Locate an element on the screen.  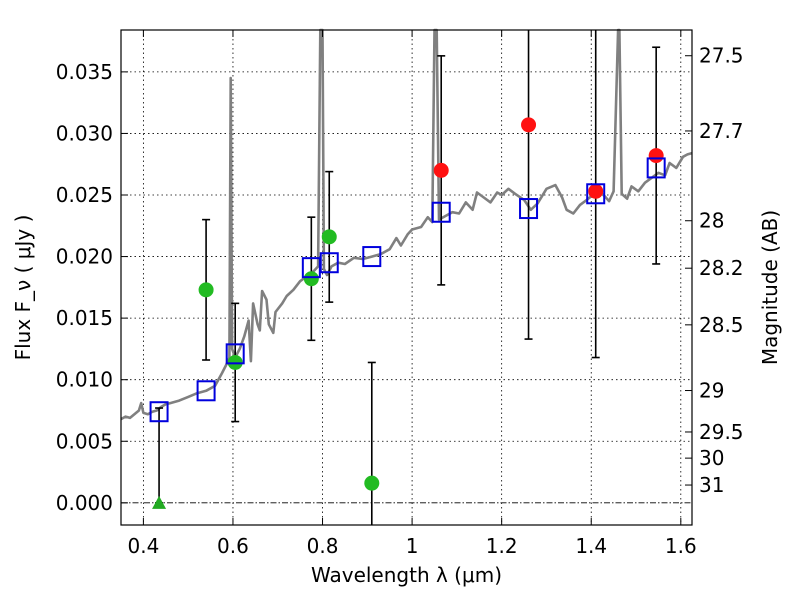
y-tick-label: 0.000 is located at coordinates (84, 503).